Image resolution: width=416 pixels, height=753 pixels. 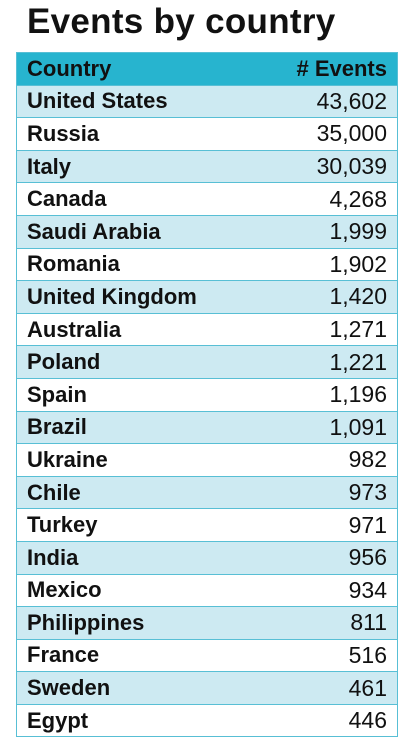 What do you see at coordinates (327, 590) in the screenshot?
I see `events-cell: 934` at bounding box center [327, 590].